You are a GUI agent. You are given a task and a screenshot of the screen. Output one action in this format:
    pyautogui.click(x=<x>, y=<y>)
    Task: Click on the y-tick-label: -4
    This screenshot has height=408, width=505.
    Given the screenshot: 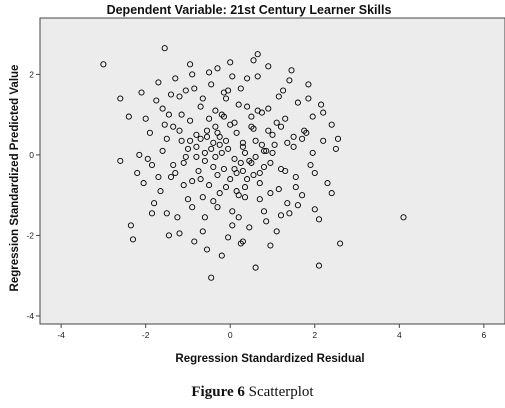 What is the action you would take?
    pyautogui.click(x=30, y=316)
    